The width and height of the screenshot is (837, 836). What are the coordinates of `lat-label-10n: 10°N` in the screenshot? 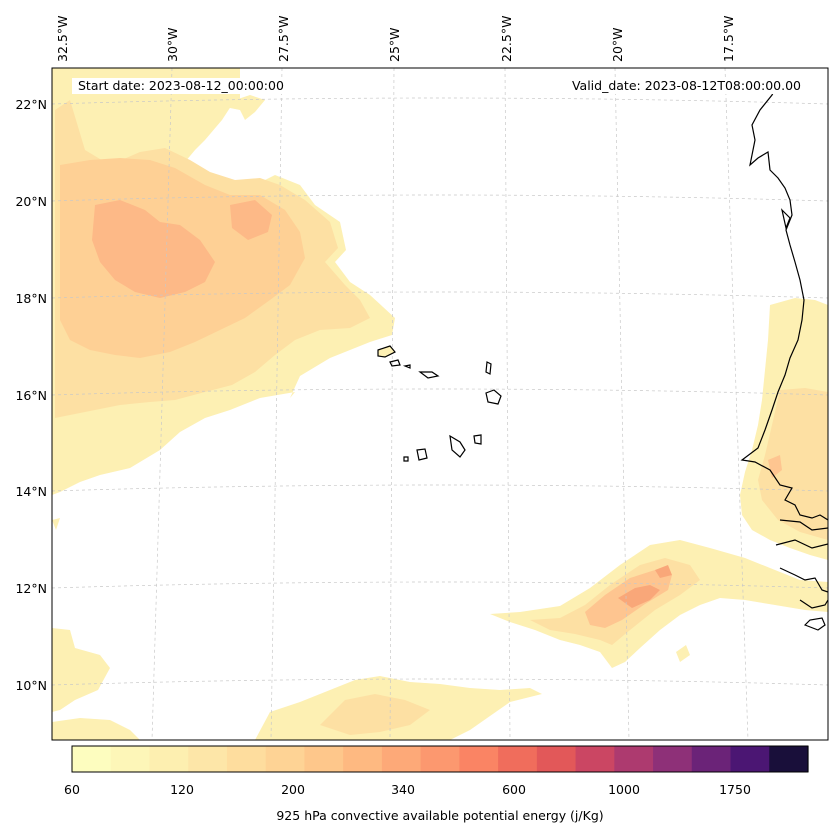 It's located at (31, 685).